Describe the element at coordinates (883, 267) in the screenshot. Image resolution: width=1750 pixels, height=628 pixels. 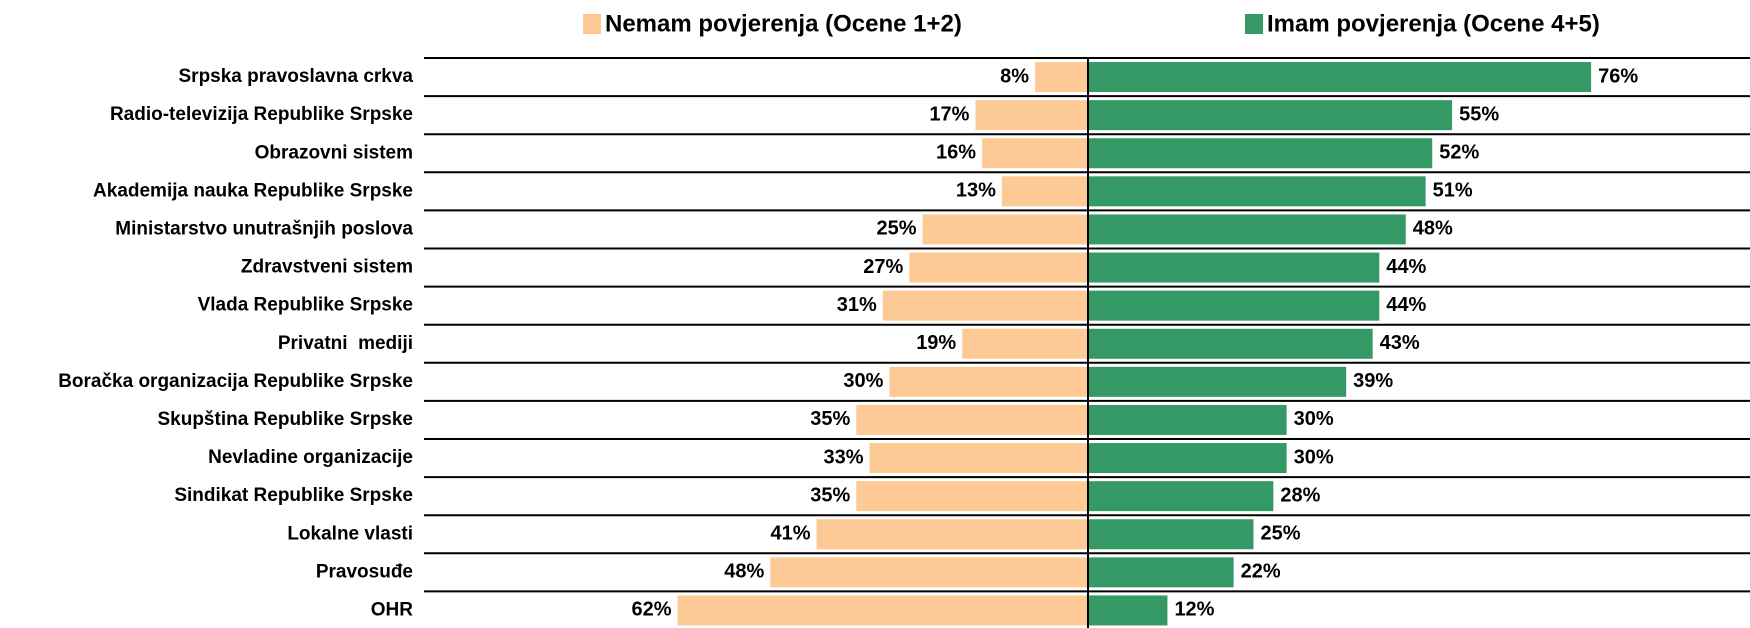
I see `value-label: 27%` at that location.